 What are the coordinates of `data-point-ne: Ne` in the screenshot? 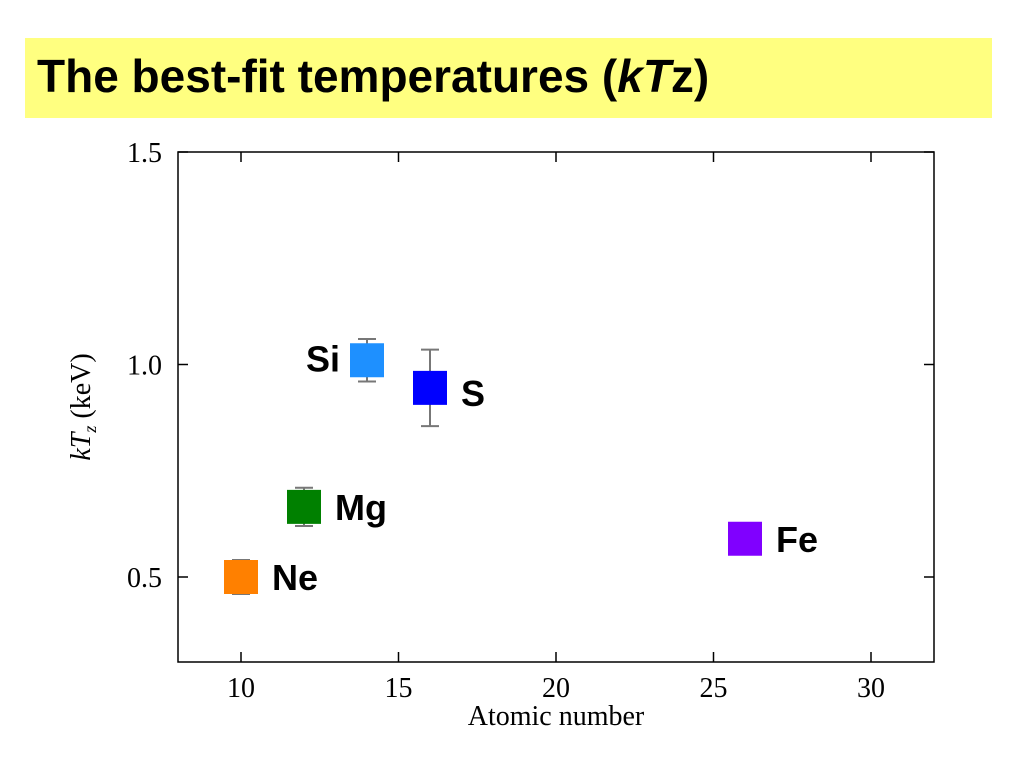 It's located at (271, 577).